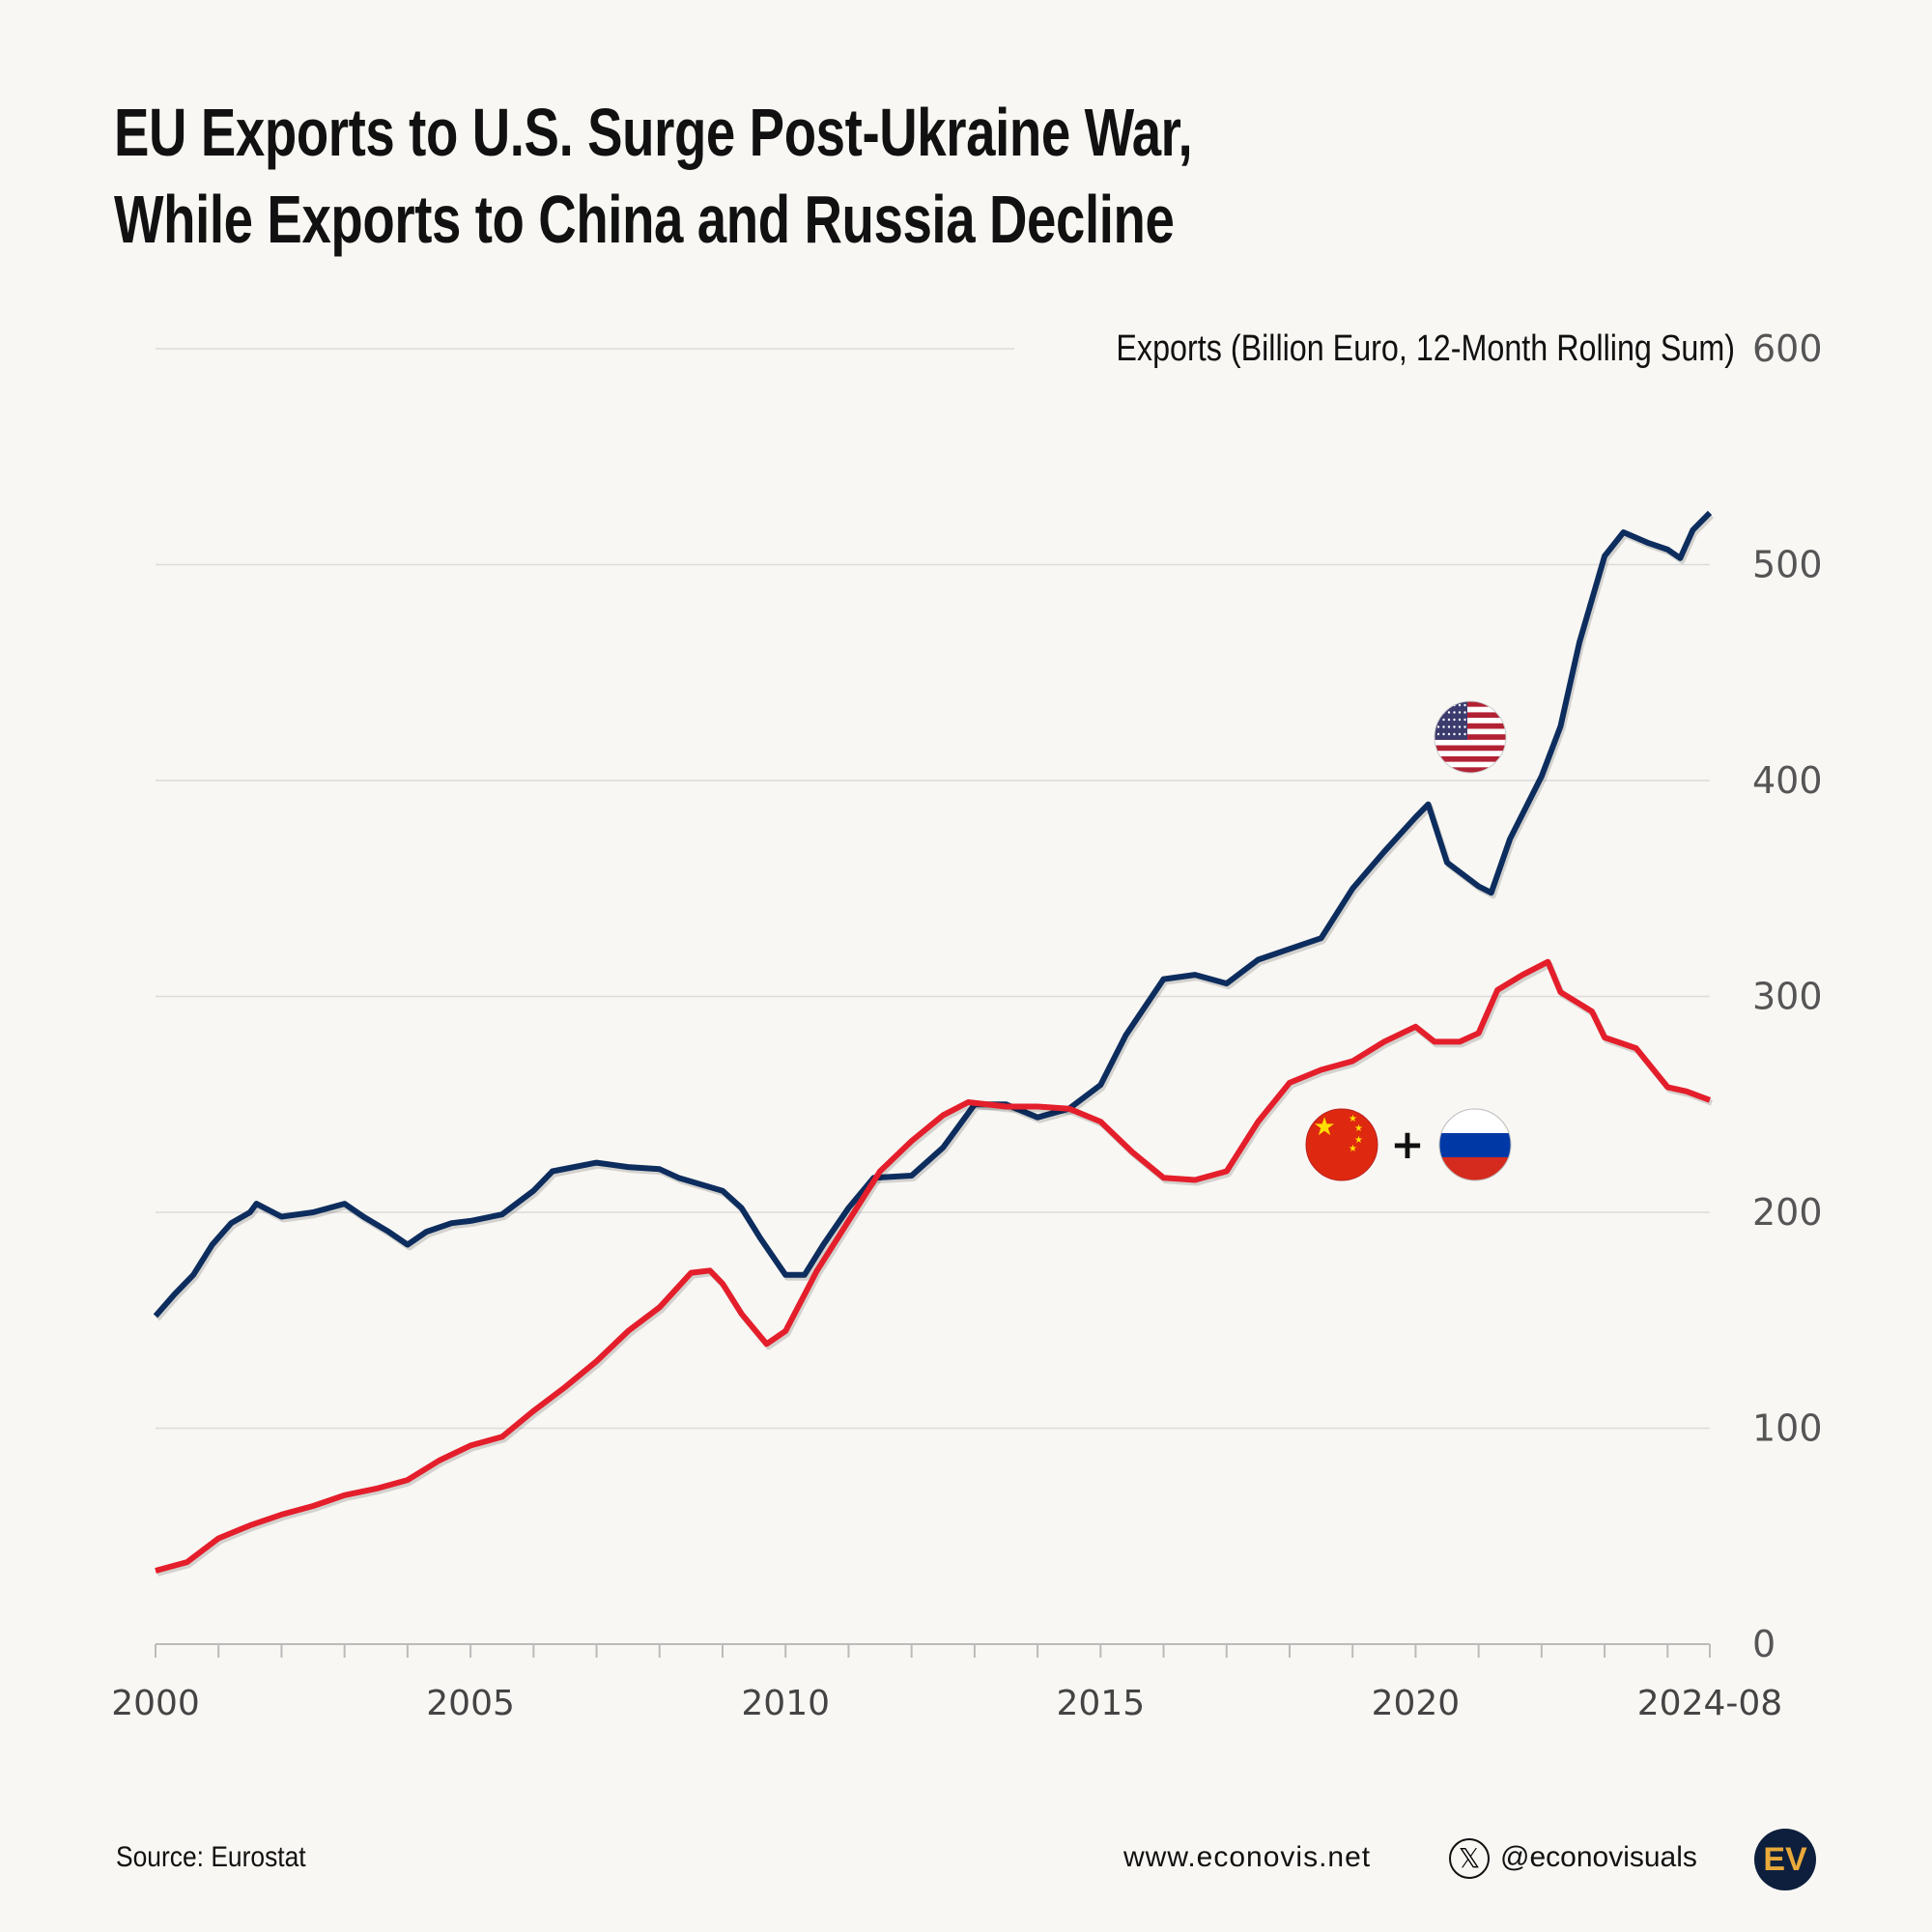 The width and height of the screenshot is (1932, 1932). What do you see at coordinates (1787, 1428) in the screenshot?
I see `y-tick-label: 100` at bounding box center [1787, 1428].